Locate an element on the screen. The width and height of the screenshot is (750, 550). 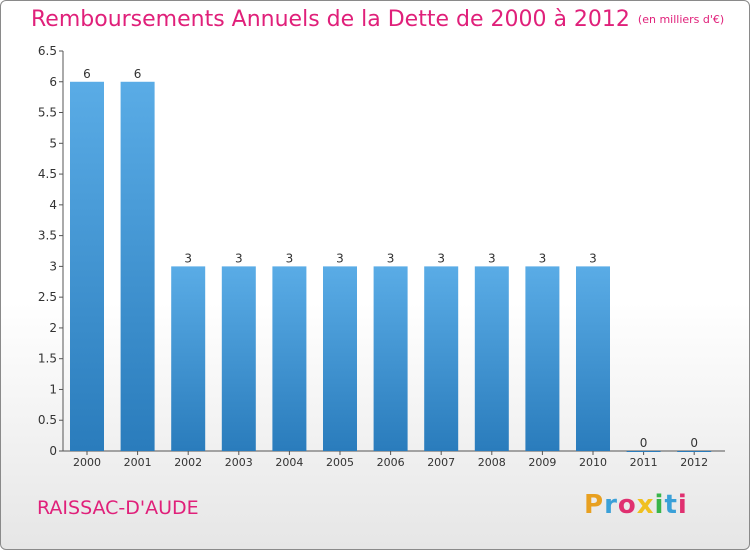
bar-2002 is located at coordinates (188, 358).